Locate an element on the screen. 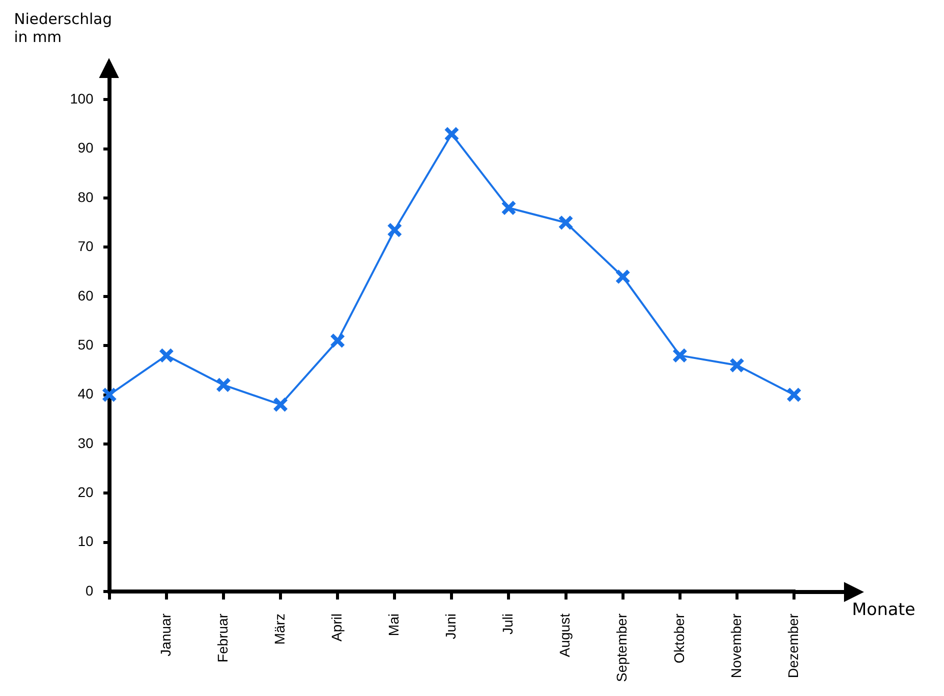 The width and height of the screenshot is (944, 696). x-axis-title: Monate is located at coordinates (884, 610).